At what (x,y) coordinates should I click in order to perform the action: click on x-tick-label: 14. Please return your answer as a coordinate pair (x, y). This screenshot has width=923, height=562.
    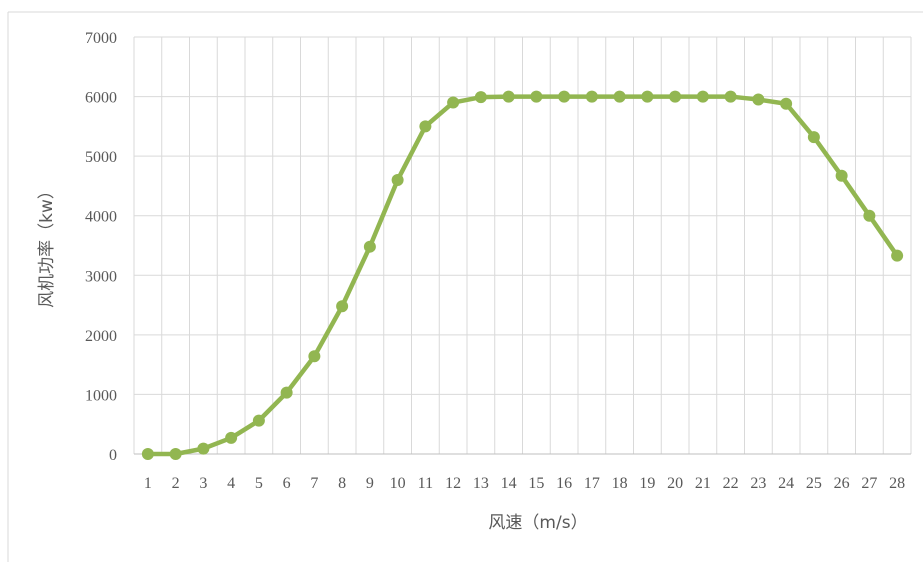
    Looking at the image, I should click on (509, 483).